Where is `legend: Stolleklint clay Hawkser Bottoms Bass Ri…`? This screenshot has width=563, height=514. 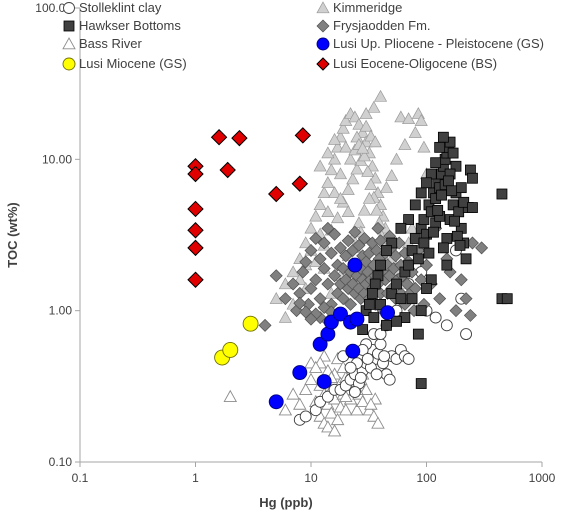
legend: Stolleklint clay Hawkser Bottoms Bass Ri… is located at coordinates (303, 35).